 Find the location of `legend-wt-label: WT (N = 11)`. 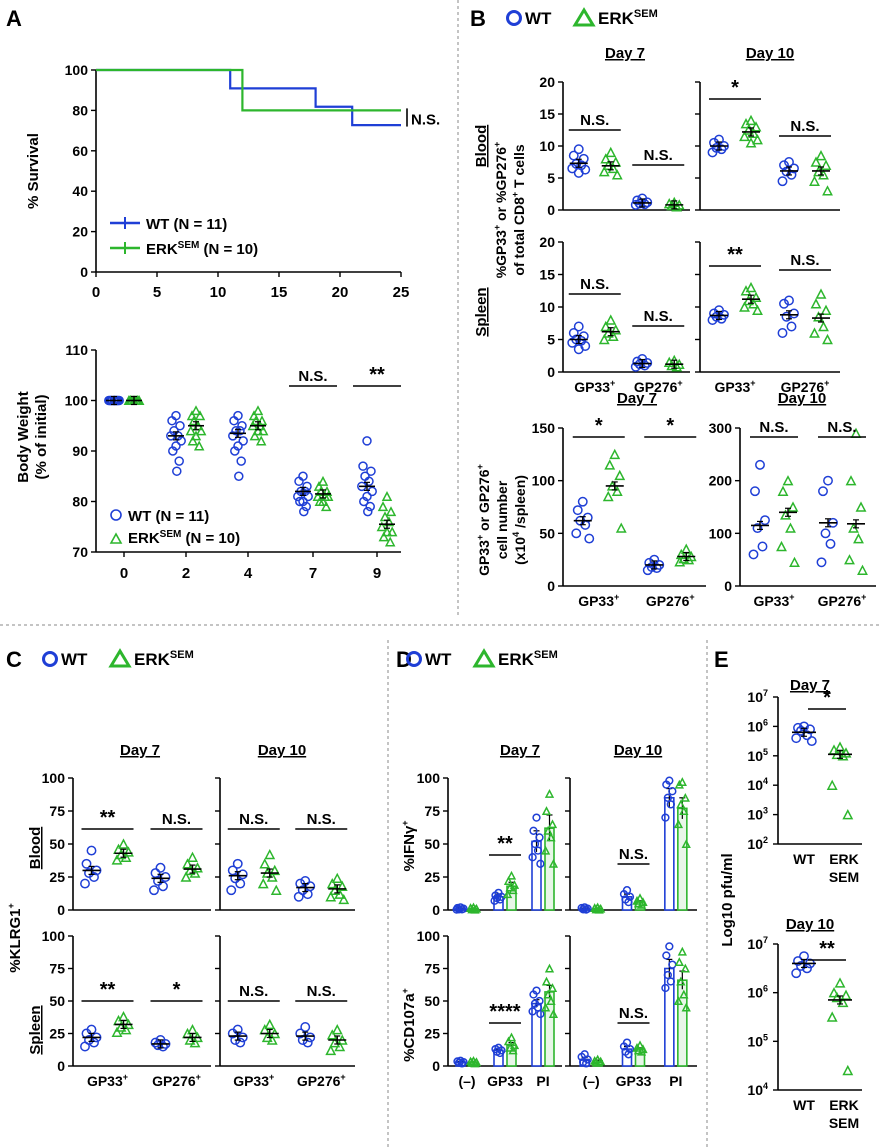

legend-wt-label: WT (N = 11) is located at coordinates (186, 224).